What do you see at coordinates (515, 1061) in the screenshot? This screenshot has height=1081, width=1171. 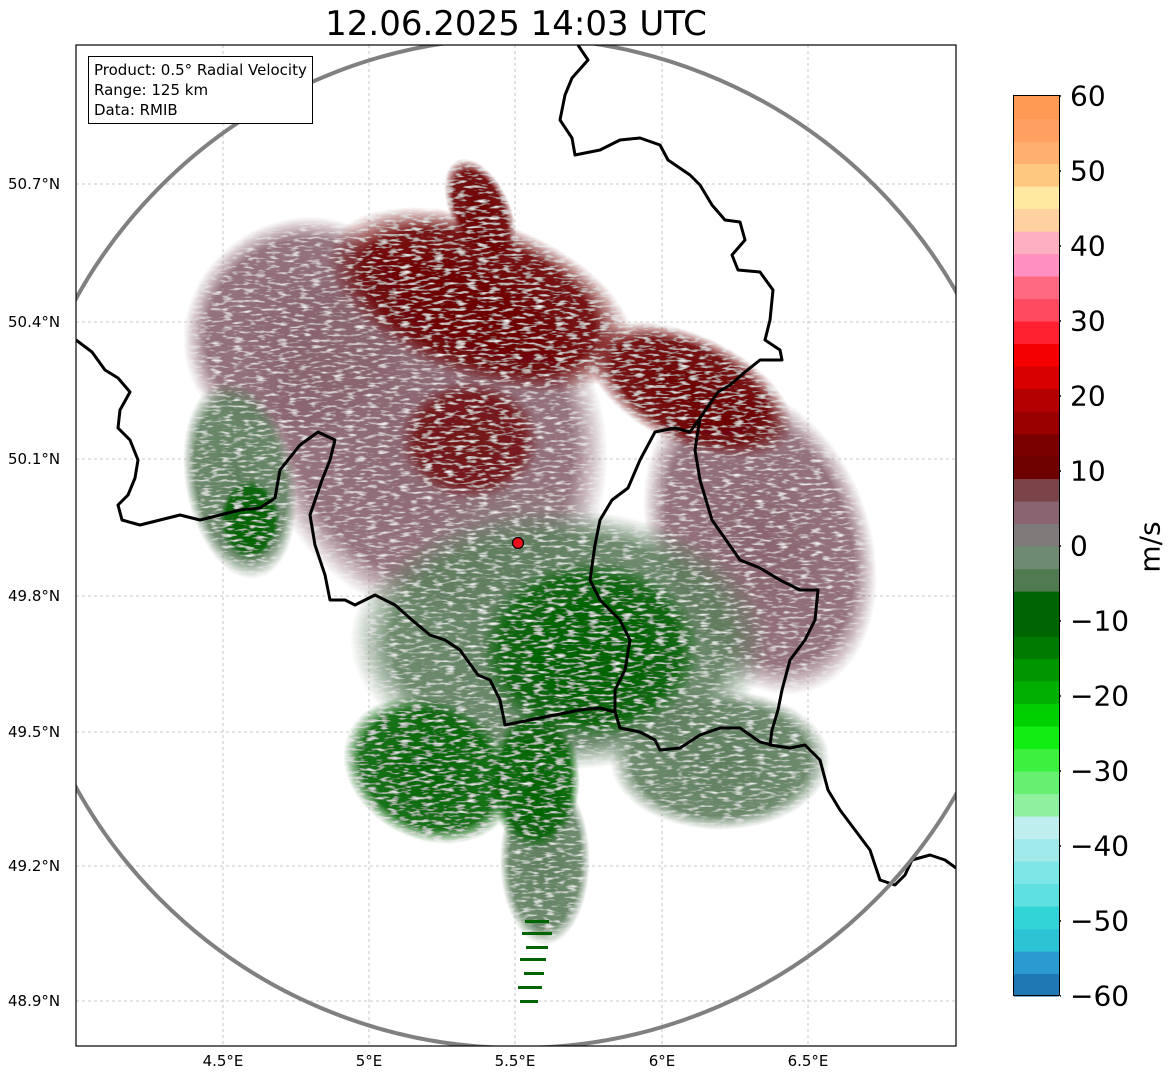 I see `lon-tick-label: 5.5°E` at bounding box center [515, 1061].